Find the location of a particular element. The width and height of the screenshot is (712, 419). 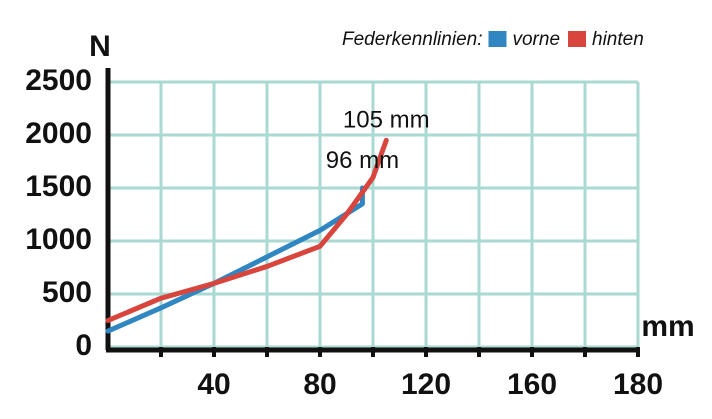

x-tick-label: 180 is located at coordinates (638, 384).